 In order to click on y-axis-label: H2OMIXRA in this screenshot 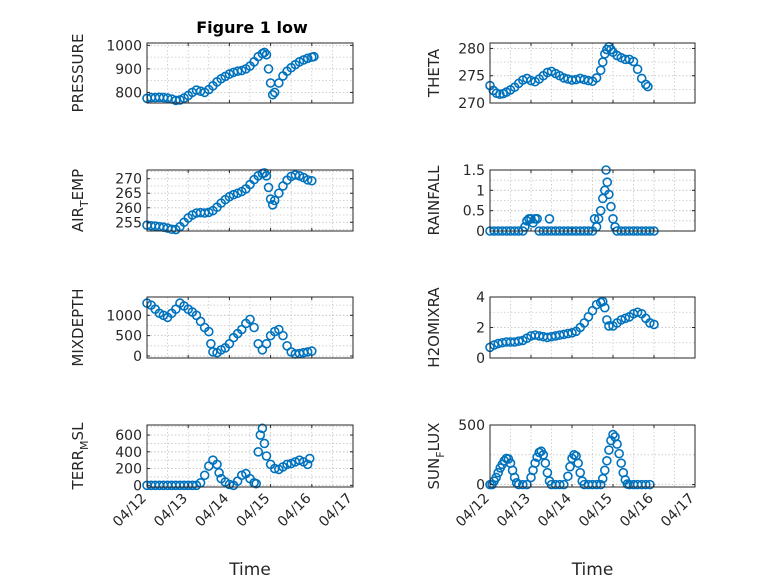, I will do `click(434, 327)`.